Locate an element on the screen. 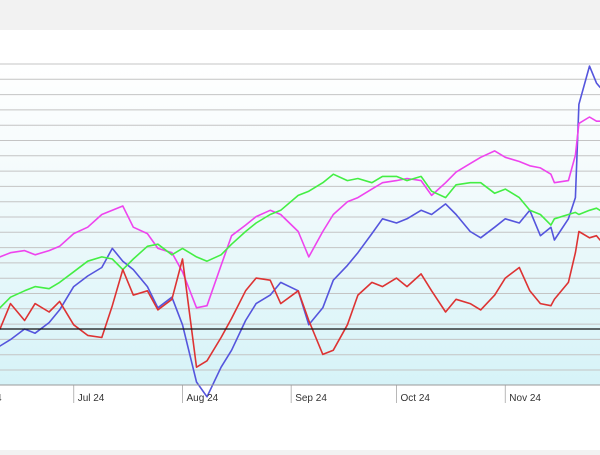  x-axis-ticks is located at coordinates (289, 394).